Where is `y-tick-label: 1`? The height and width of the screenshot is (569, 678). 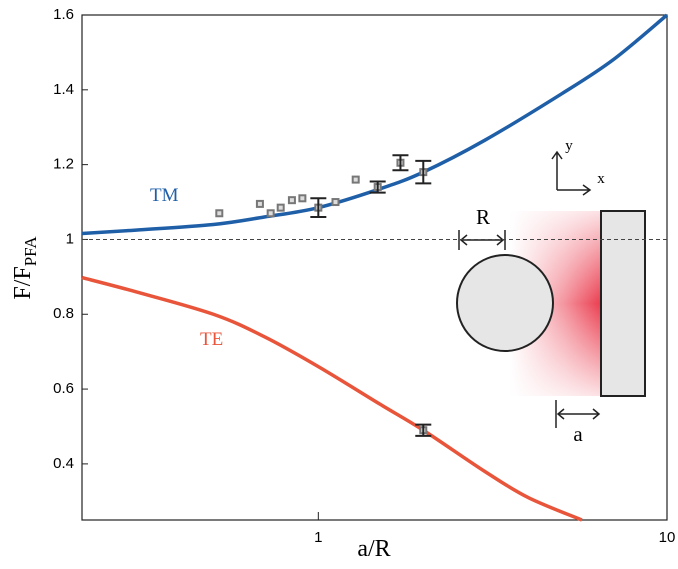 y-tick-label: 1 is located at coordinates (70, 238).